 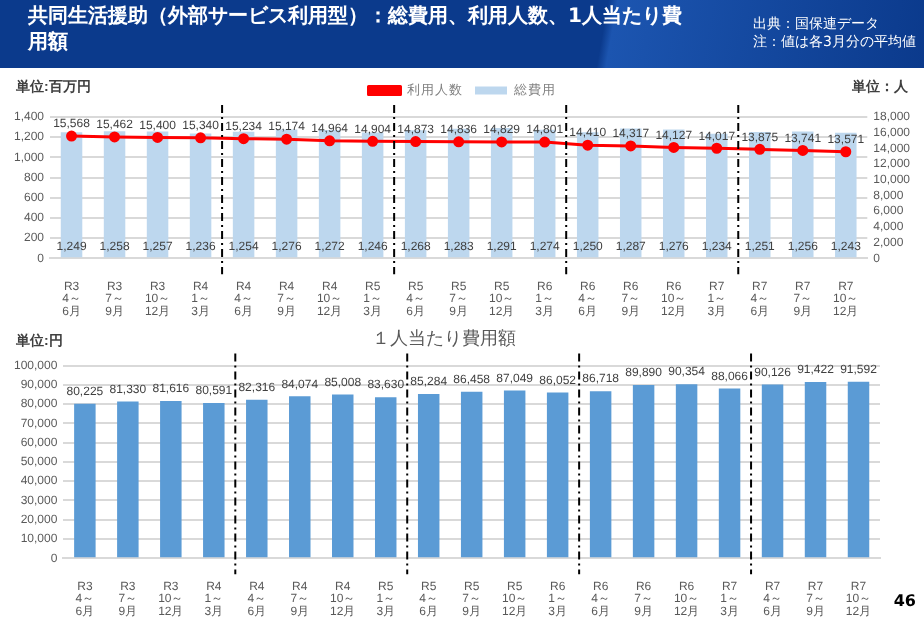 What do you see at coordinates (904, 601) in the screenshot?
I see `text: 46` at bounding box center [904, 601].